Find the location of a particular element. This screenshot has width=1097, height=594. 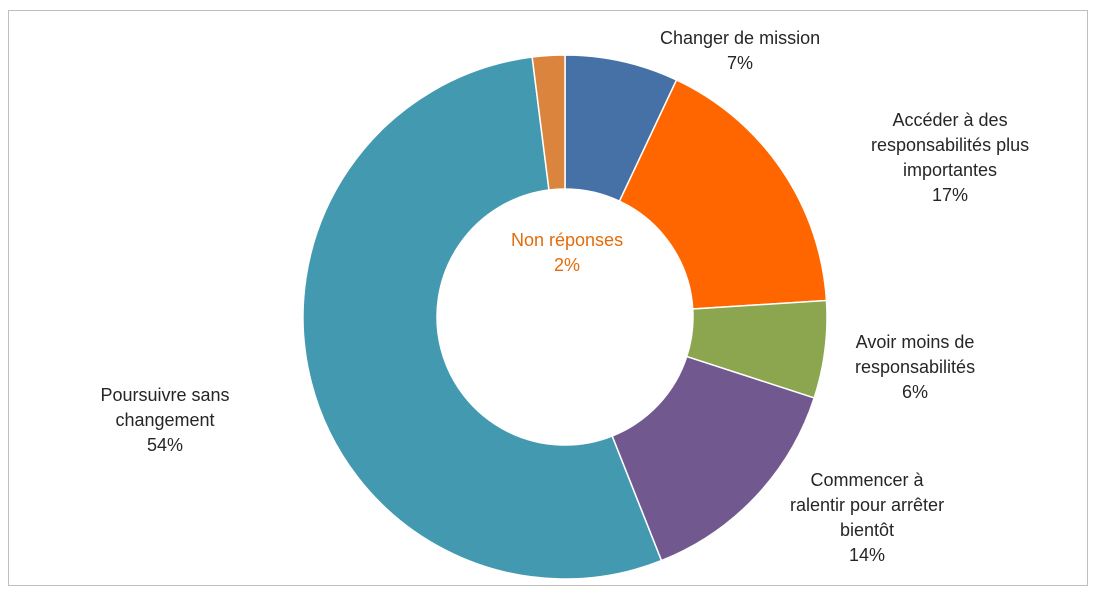

slice-value-label: 14% is located at coordinates (867, 555).